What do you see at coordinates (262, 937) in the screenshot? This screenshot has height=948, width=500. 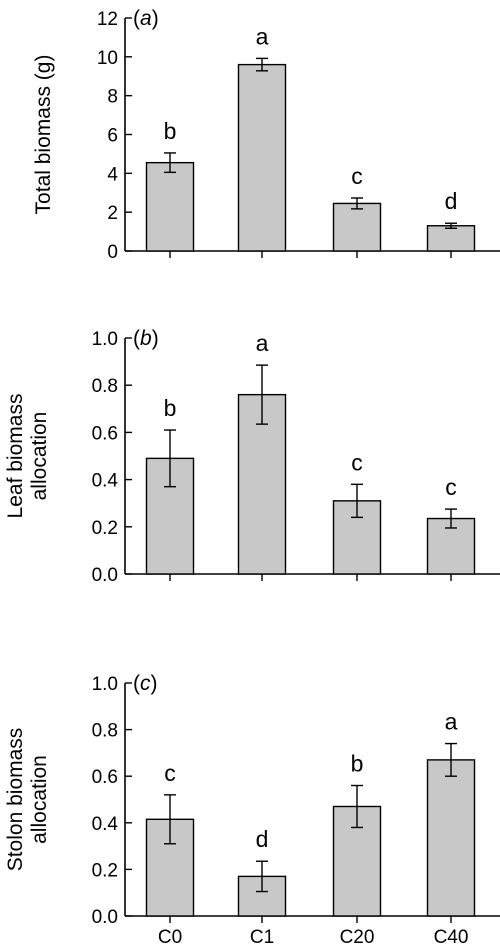 I see `x-tick-label: C1` at bounding box center [262, 937].